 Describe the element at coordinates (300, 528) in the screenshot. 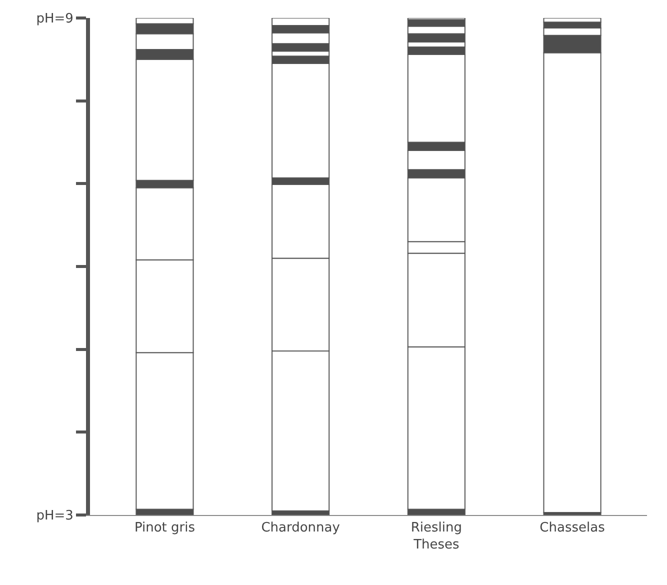

I see `x-tick-label: Chardonnay` at that location.